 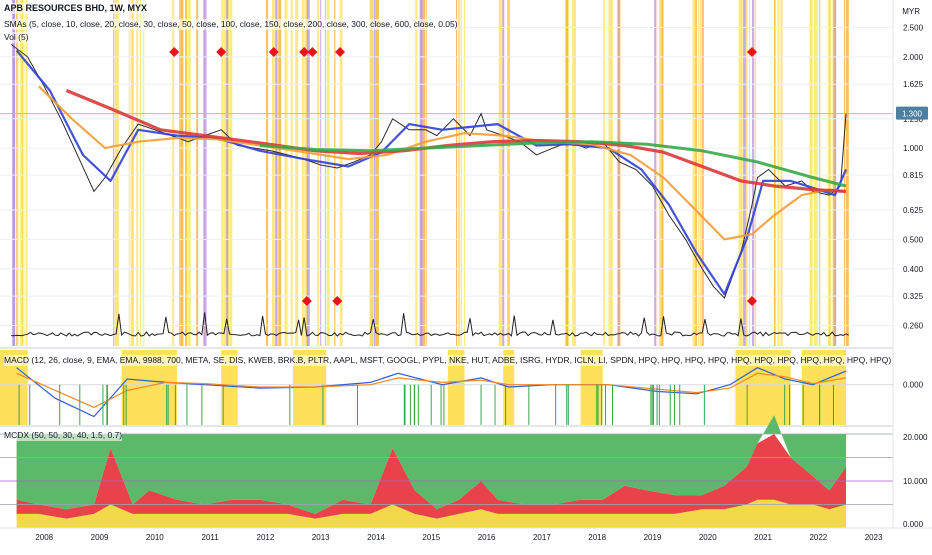 I want to click on price-tick-label: 0.400, so click(x=913, y=269).